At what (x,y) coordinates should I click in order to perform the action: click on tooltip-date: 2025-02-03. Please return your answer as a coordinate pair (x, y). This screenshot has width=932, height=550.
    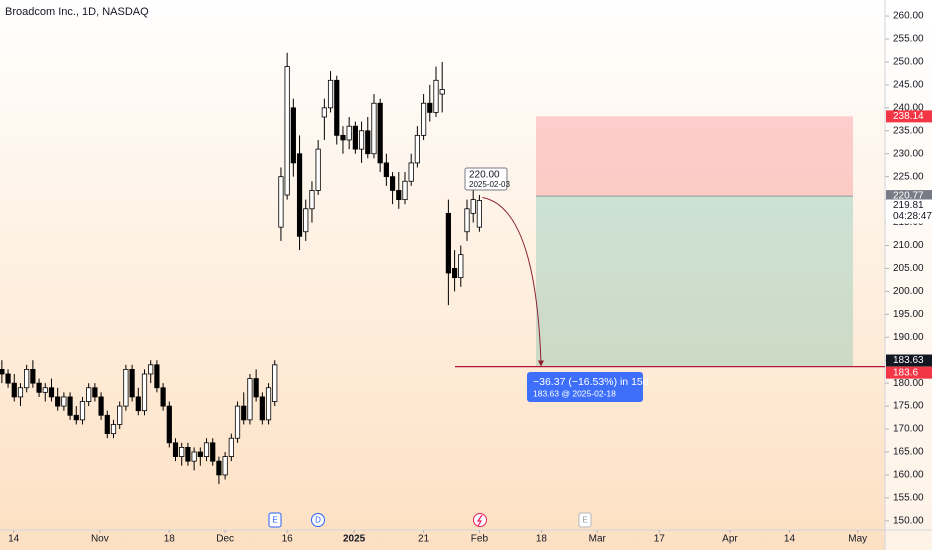
    Looking at the image, I should click on (489, 184).